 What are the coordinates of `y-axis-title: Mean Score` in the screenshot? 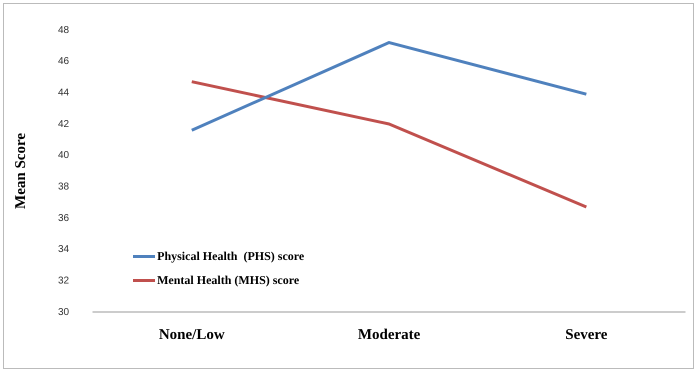 It's located at (20, 170).